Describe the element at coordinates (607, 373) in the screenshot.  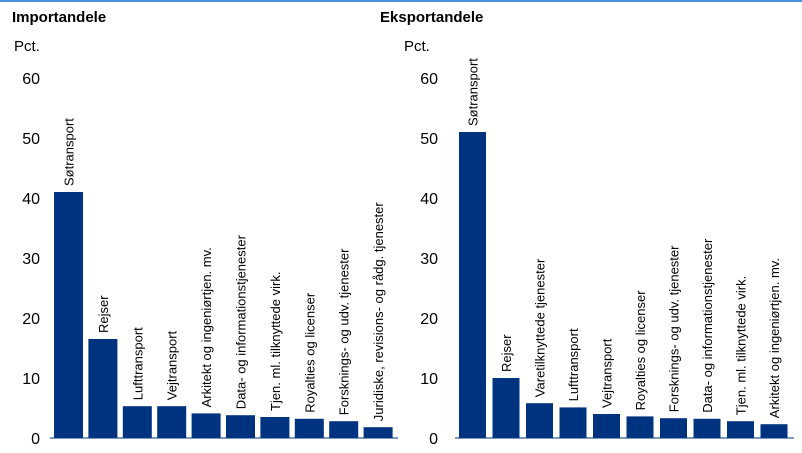
I see `export-bar-label: Vejtransport` at that location.